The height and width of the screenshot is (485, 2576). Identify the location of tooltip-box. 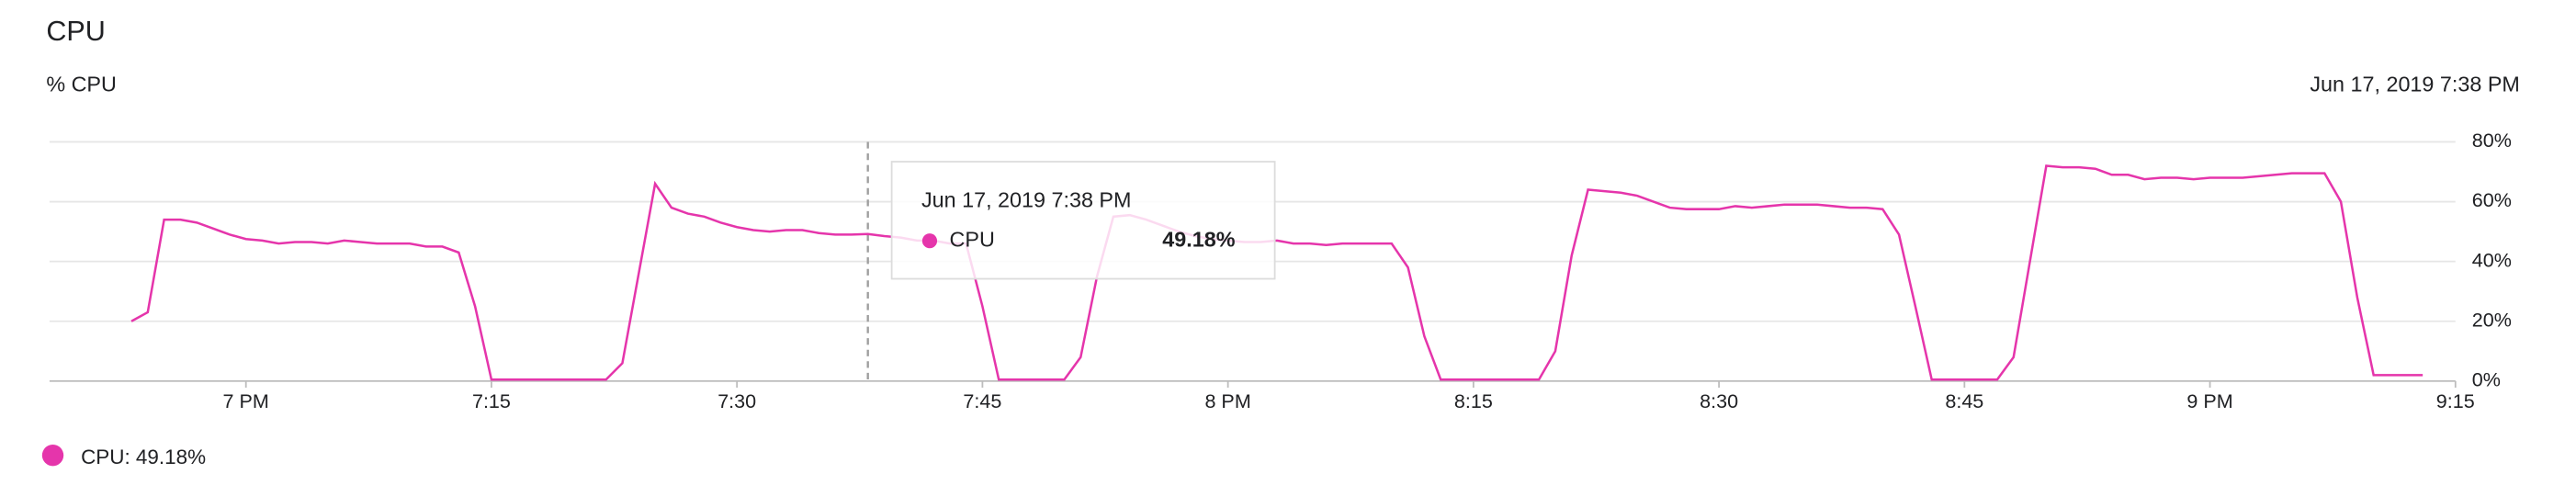
(1083, 220).